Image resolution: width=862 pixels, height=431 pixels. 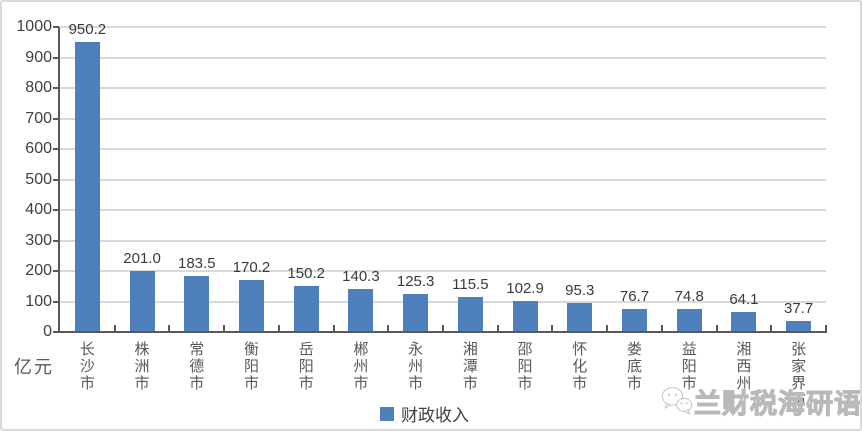 What do you see at coordinates (361, 277) in the screenshot?
I see `bar-value-label: 140.3` at bounding box center [361, 277].